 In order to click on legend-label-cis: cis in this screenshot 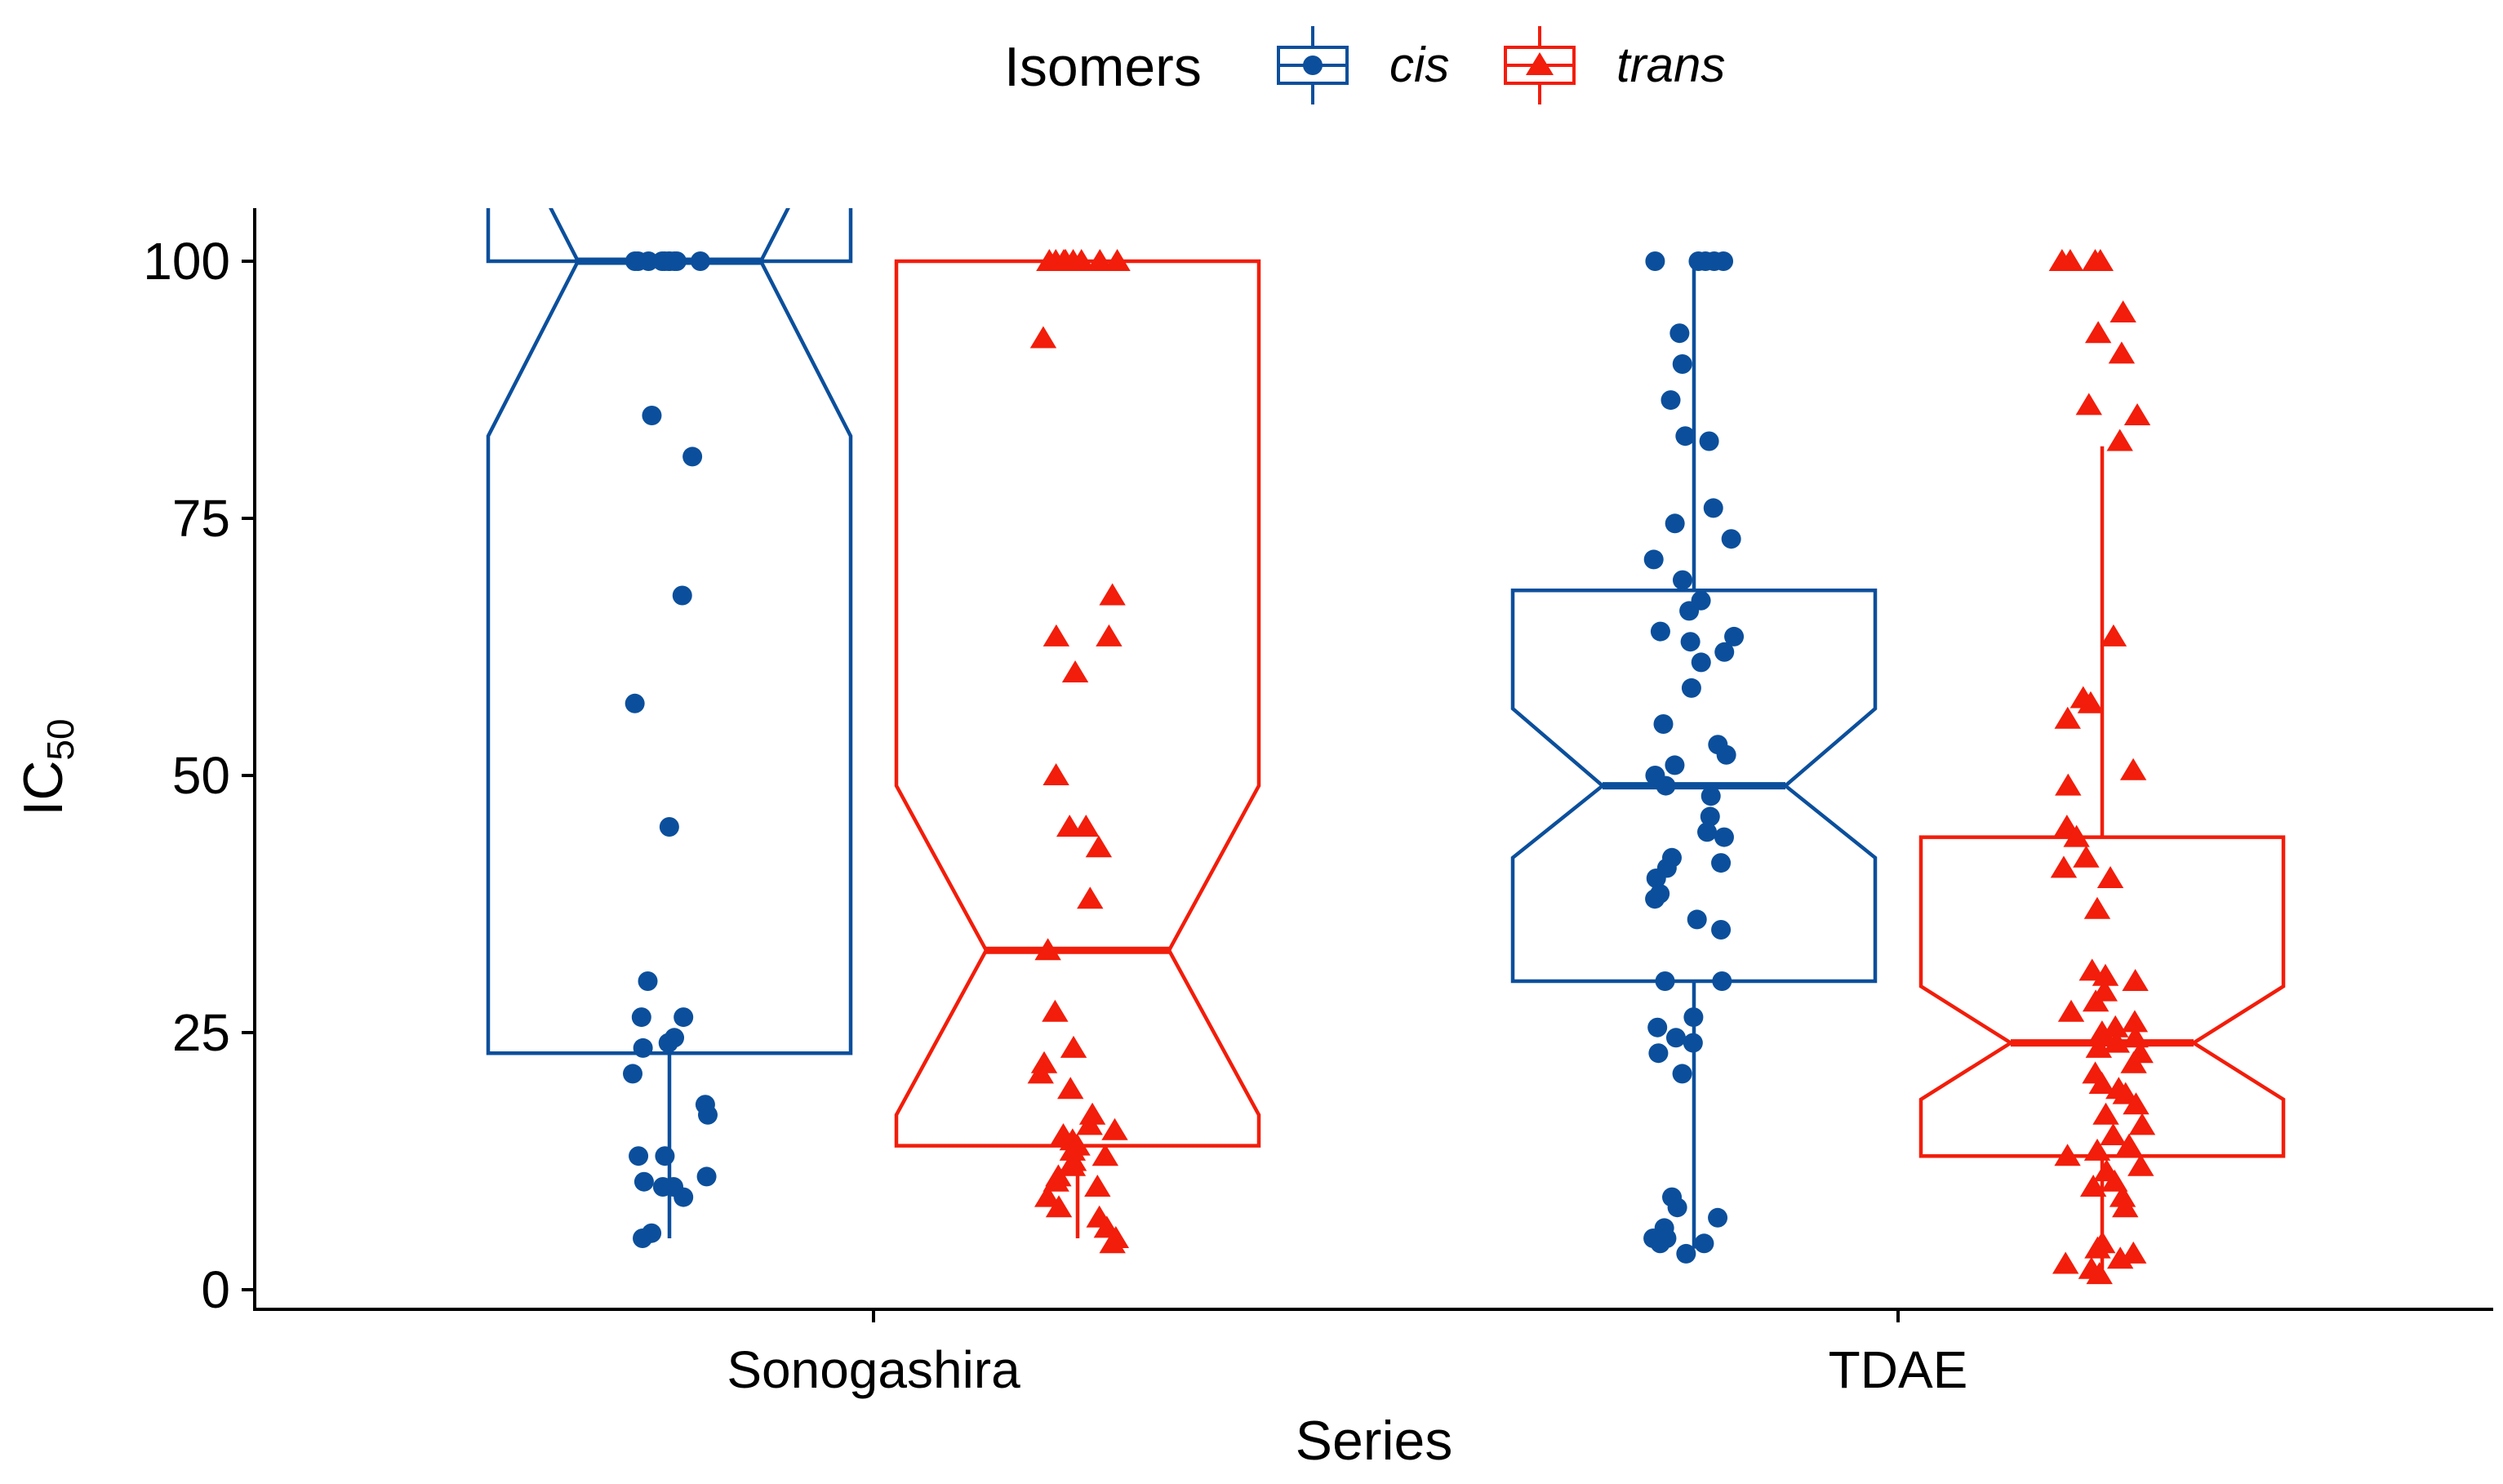, I will do `click(1419, 65)`.